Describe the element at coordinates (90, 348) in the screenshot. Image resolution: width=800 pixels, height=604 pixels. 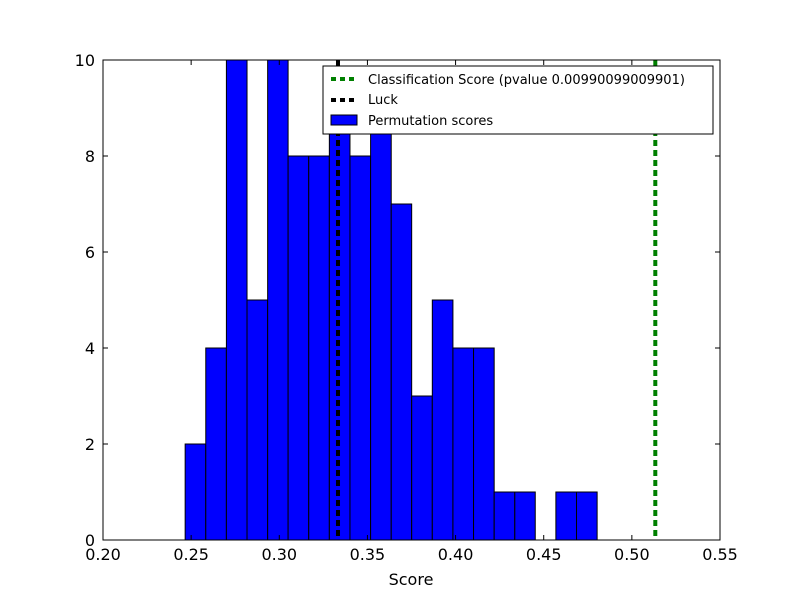
I see `y-tick-label: 4` at that location.